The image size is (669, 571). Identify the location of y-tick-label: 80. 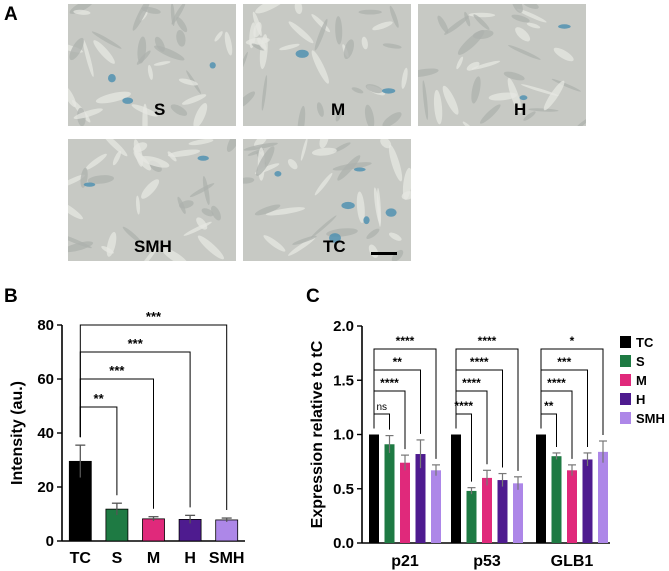
(45, 325).